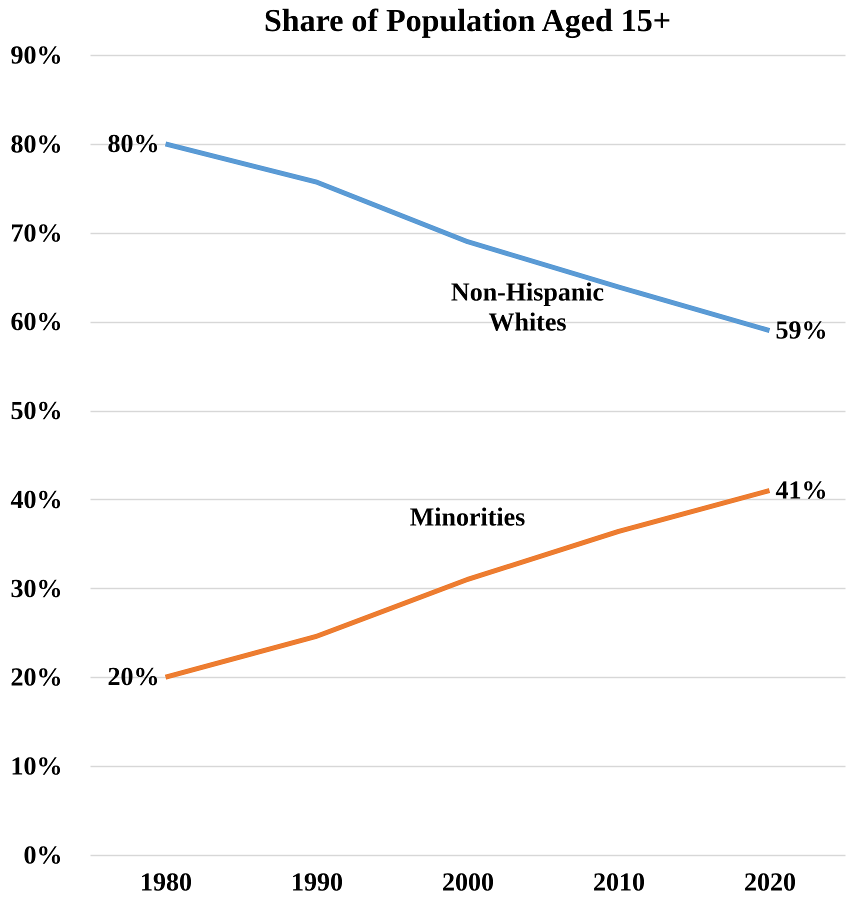 This screenshot has height=905, width=865. What do you see at coordinates (36, 143) in the screenshot?
I see `y-tick-label: 80%` at bounding box center [36, 143].